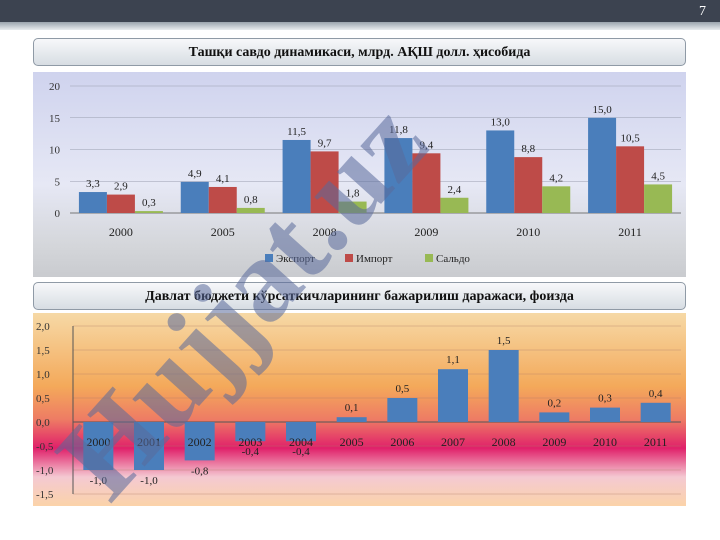 The image size is (720, 540). Describe the element at coordinates (360, 11) in the screenshot. I see `top-bar` at that location.